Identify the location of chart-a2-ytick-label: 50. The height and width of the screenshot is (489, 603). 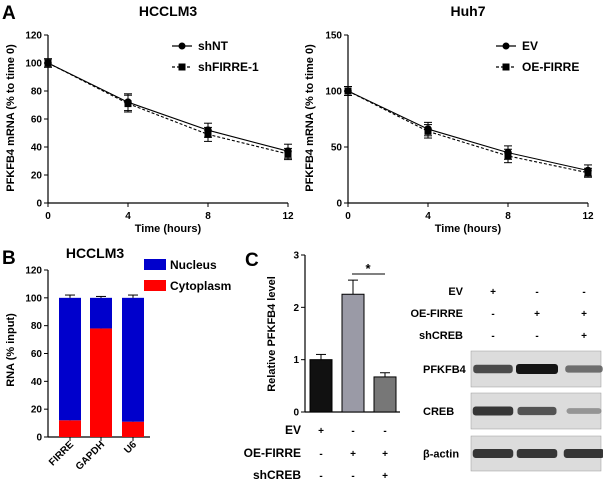
(337, 148).